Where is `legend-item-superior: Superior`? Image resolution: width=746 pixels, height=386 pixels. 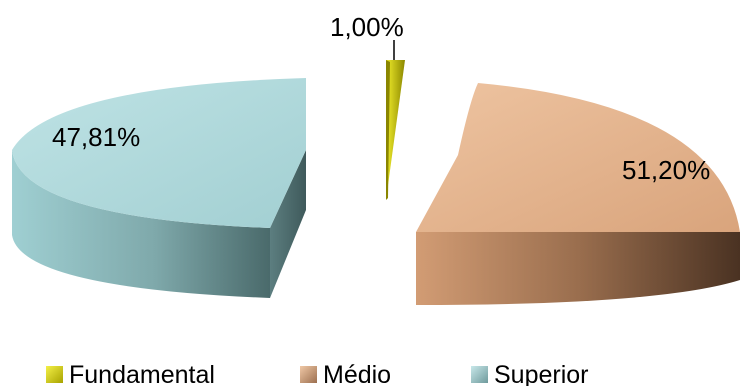 legend-item-superior: Superior is located at coordinates (530, 373).